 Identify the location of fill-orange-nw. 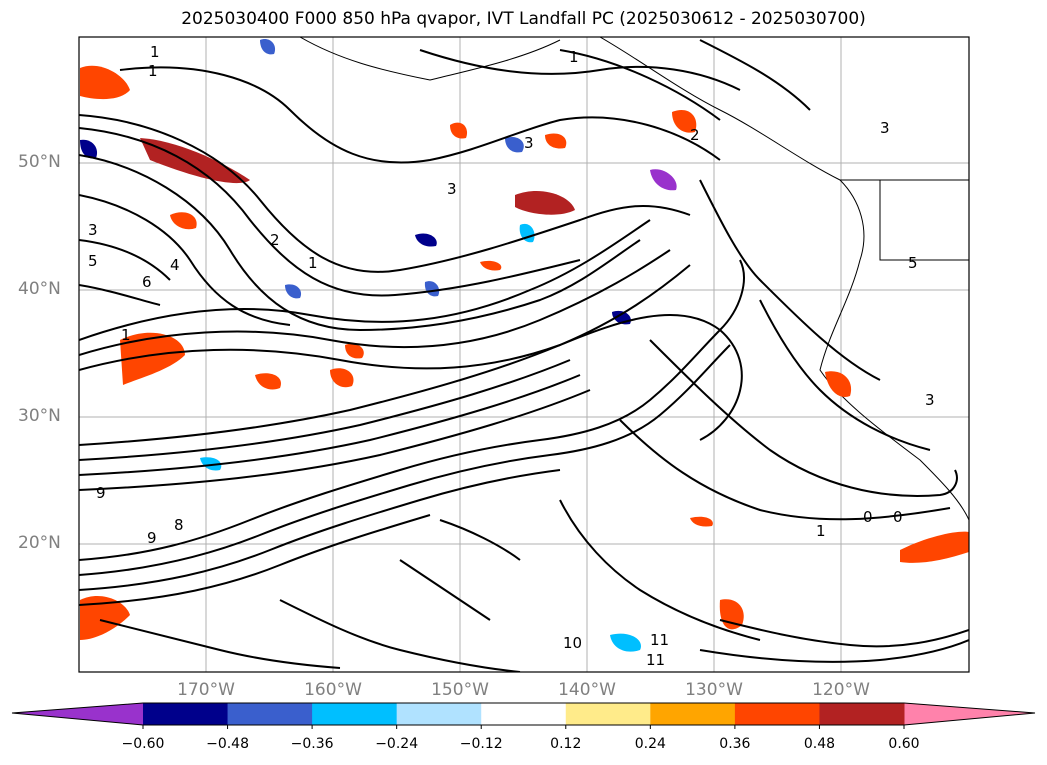
(105, 82).